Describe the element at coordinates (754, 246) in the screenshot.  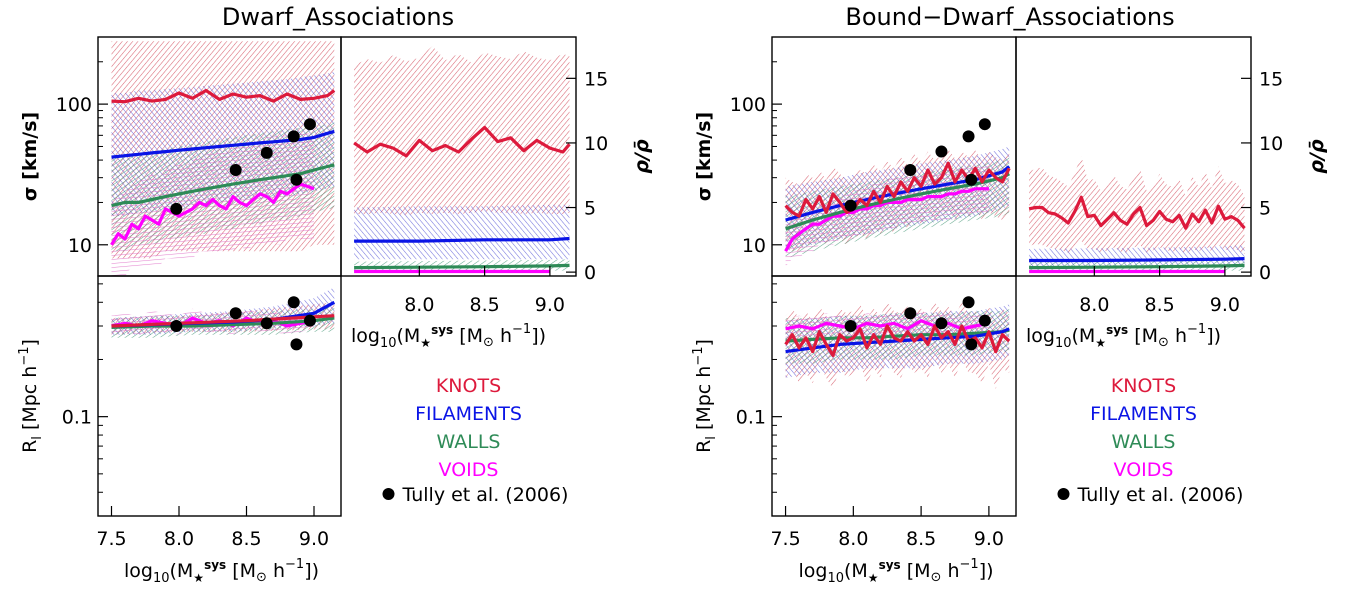
I see `sigma-tick-label: 10` at that location.